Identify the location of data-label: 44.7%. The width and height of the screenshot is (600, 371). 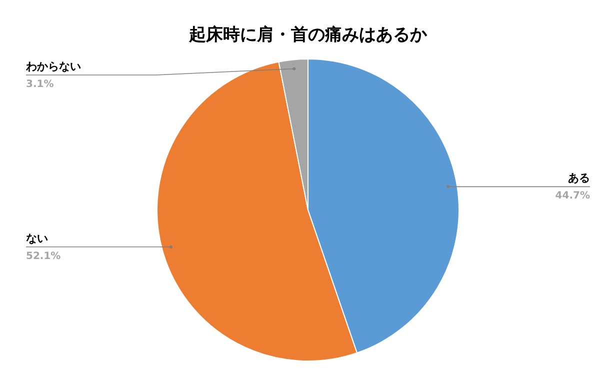
(572, 196).